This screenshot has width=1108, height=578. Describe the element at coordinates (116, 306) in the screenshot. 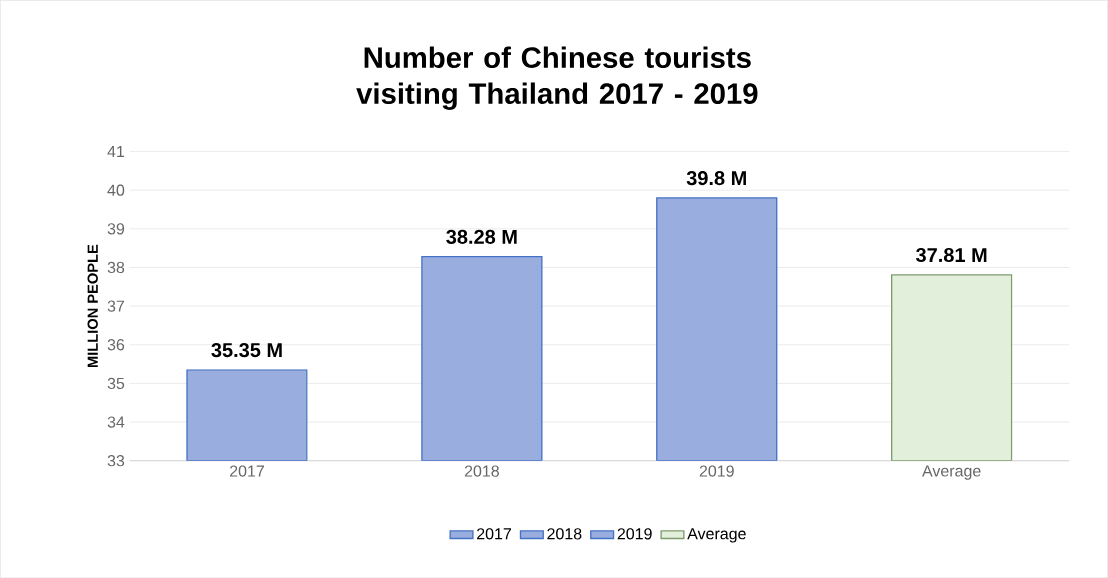

I see `y-tick-label: 37` at that location.